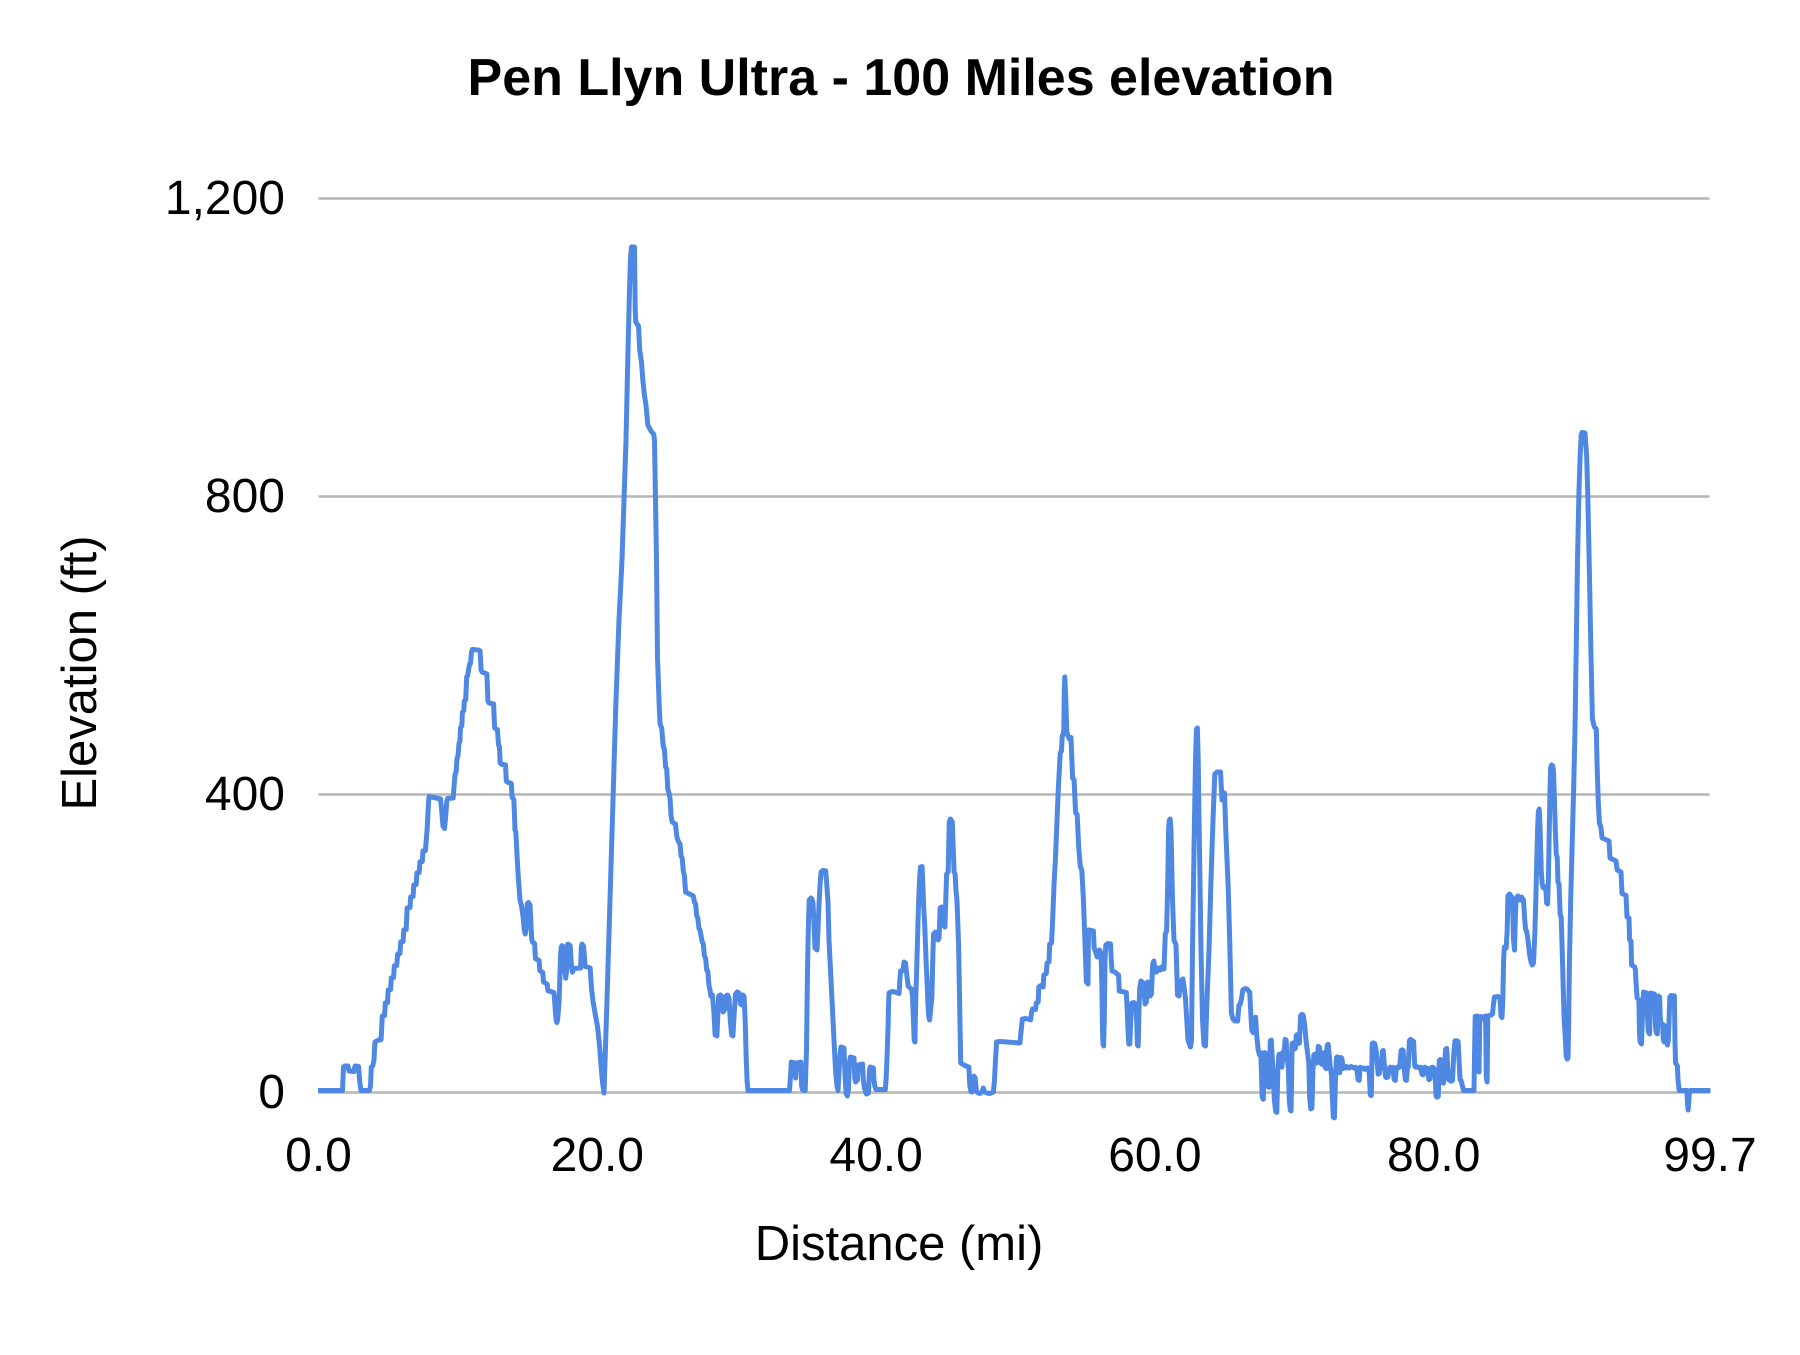 The image size is (1800, 1355). I want to click on svg-text: 1,200, so click(225, 198).